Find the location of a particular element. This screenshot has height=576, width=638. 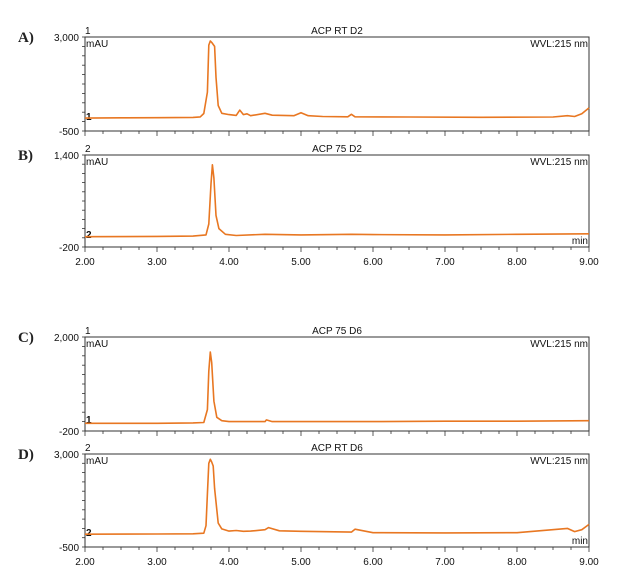

chart-title: ACP 75 D6 is located at coordinates (337, 331).